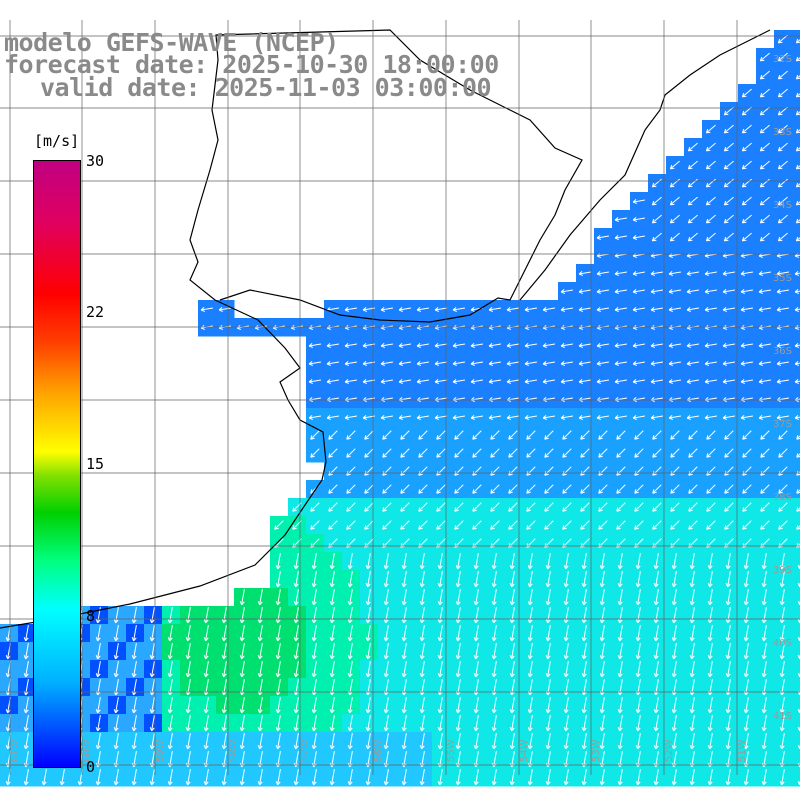  I want to click on lon-label: 54W, so click(524, 750).